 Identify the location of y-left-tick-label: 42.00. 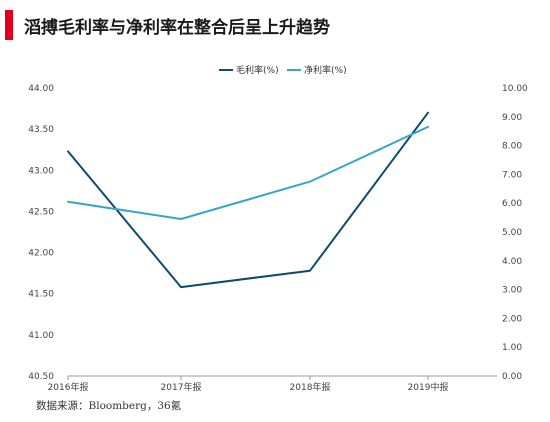
(41, 254).